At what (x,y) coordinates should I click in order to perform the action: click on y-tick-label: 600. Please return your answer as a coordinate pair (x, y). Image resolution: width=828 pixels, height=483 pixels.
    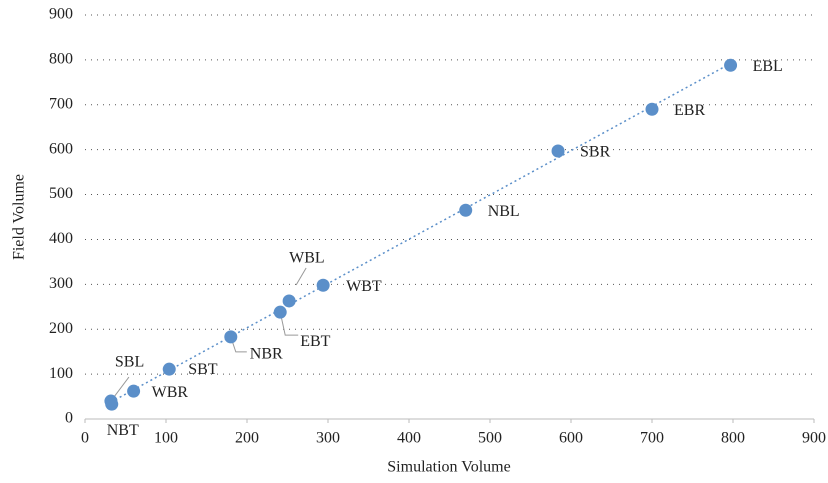
    Looking at the image, I should click on (61, 148).